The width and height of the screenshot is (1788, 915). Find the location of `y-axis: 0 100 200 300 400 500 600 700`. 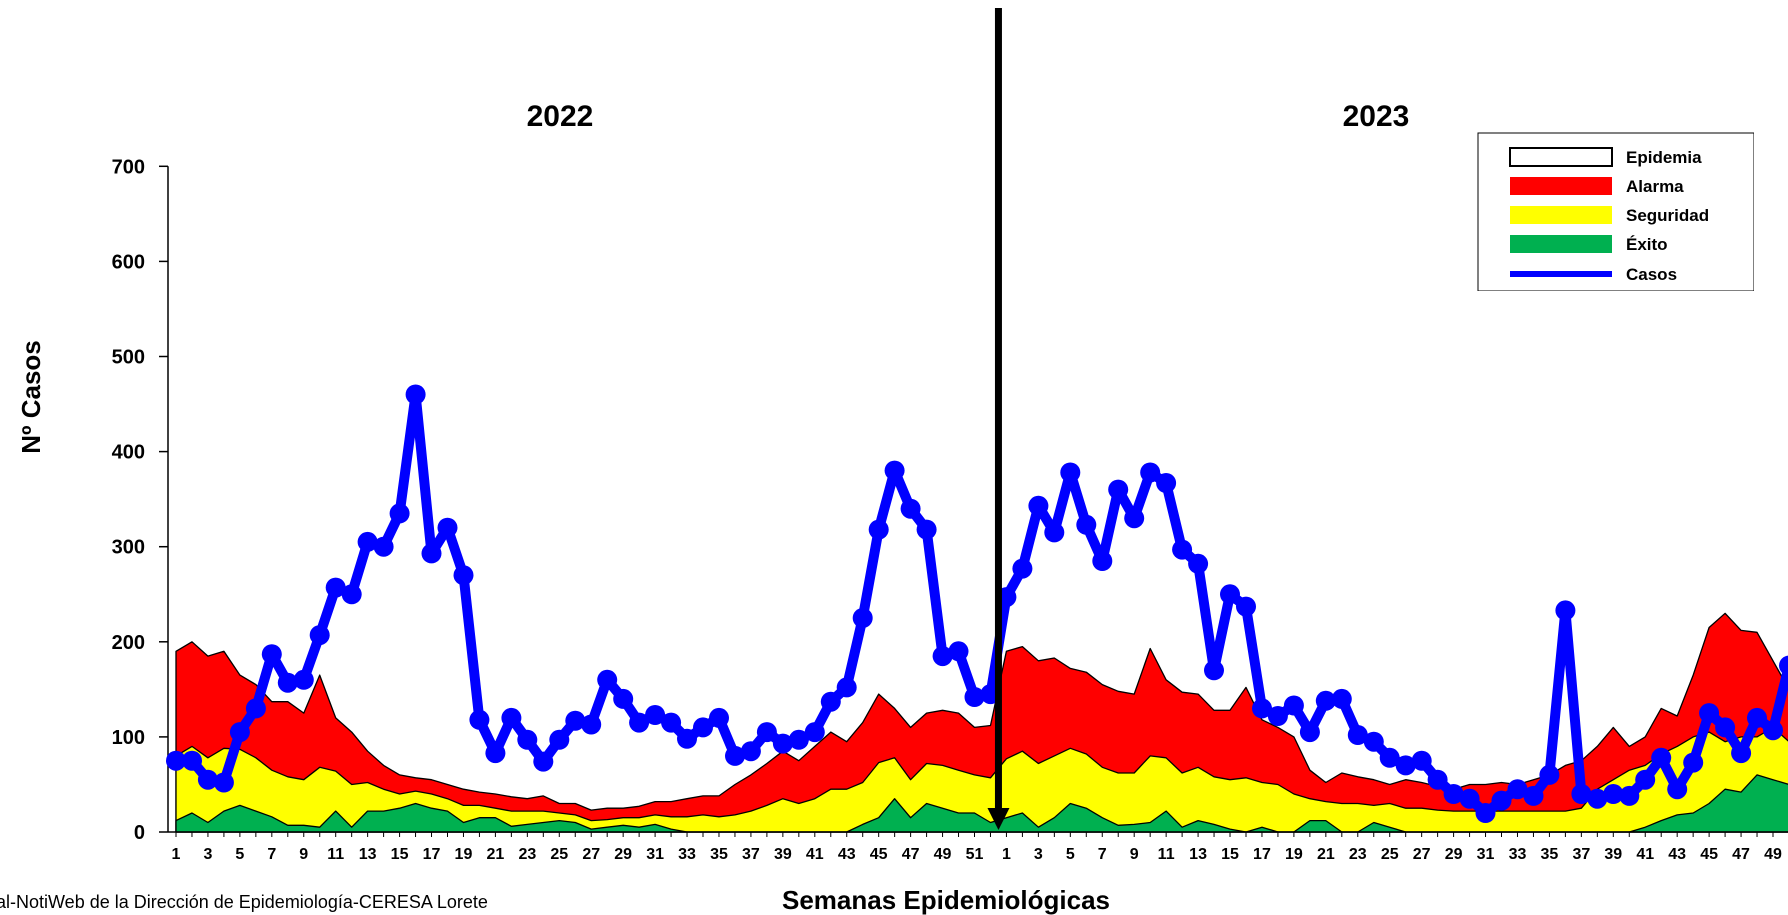

y-axis: 0 100 200 300 400 500 600 700 is located at coordinates (140, 500).